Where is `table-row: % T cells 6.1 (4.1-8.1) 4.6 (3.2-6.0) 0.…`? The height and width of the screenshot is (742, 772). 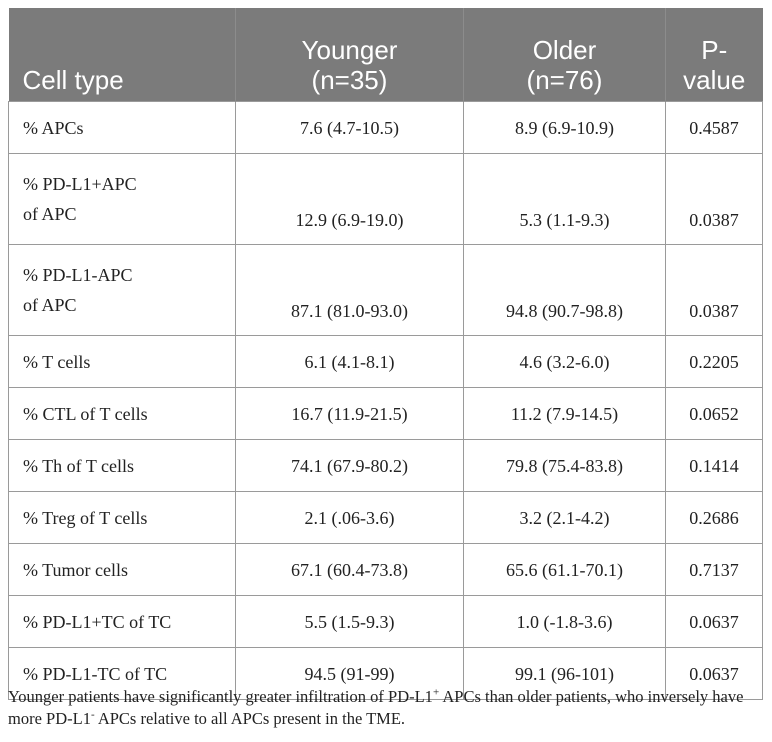
table-row: % T cells 6.1 (4.1-8.1) 4.6 (3.2-6.0) 0.… is located at coordinates (385, 361).